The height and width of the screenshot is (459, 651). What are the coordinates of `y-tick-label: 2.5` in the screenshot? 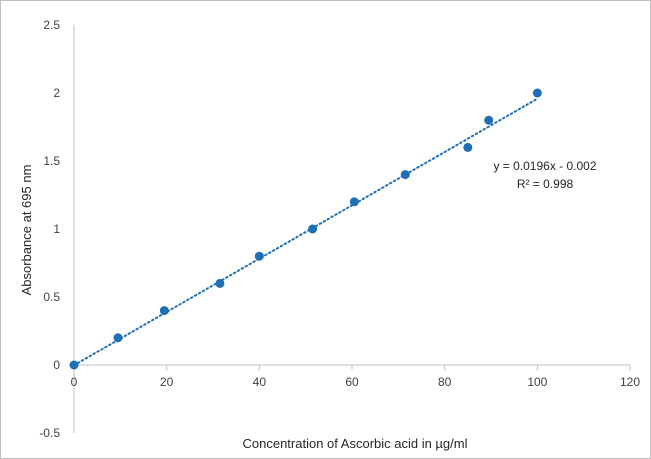 It's located at (51, 25).